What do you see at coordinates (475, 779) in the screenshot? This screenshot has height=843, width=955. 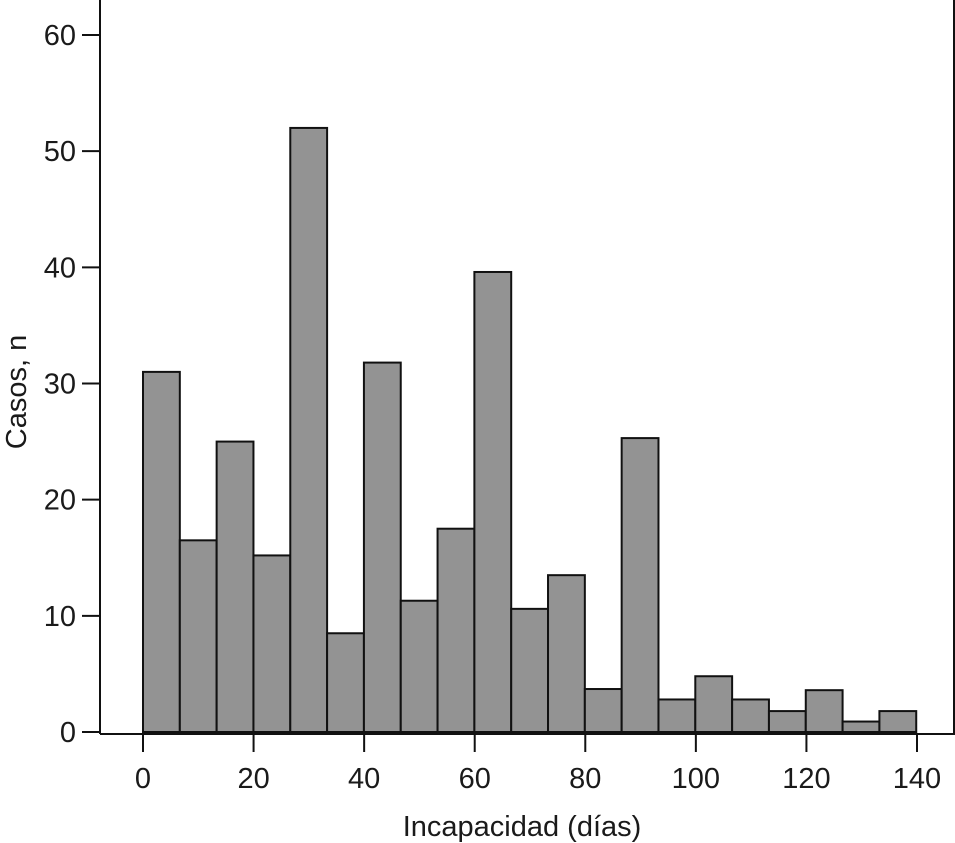 I see `x-tick-label-3: 60` at bounding box center [475, 779].